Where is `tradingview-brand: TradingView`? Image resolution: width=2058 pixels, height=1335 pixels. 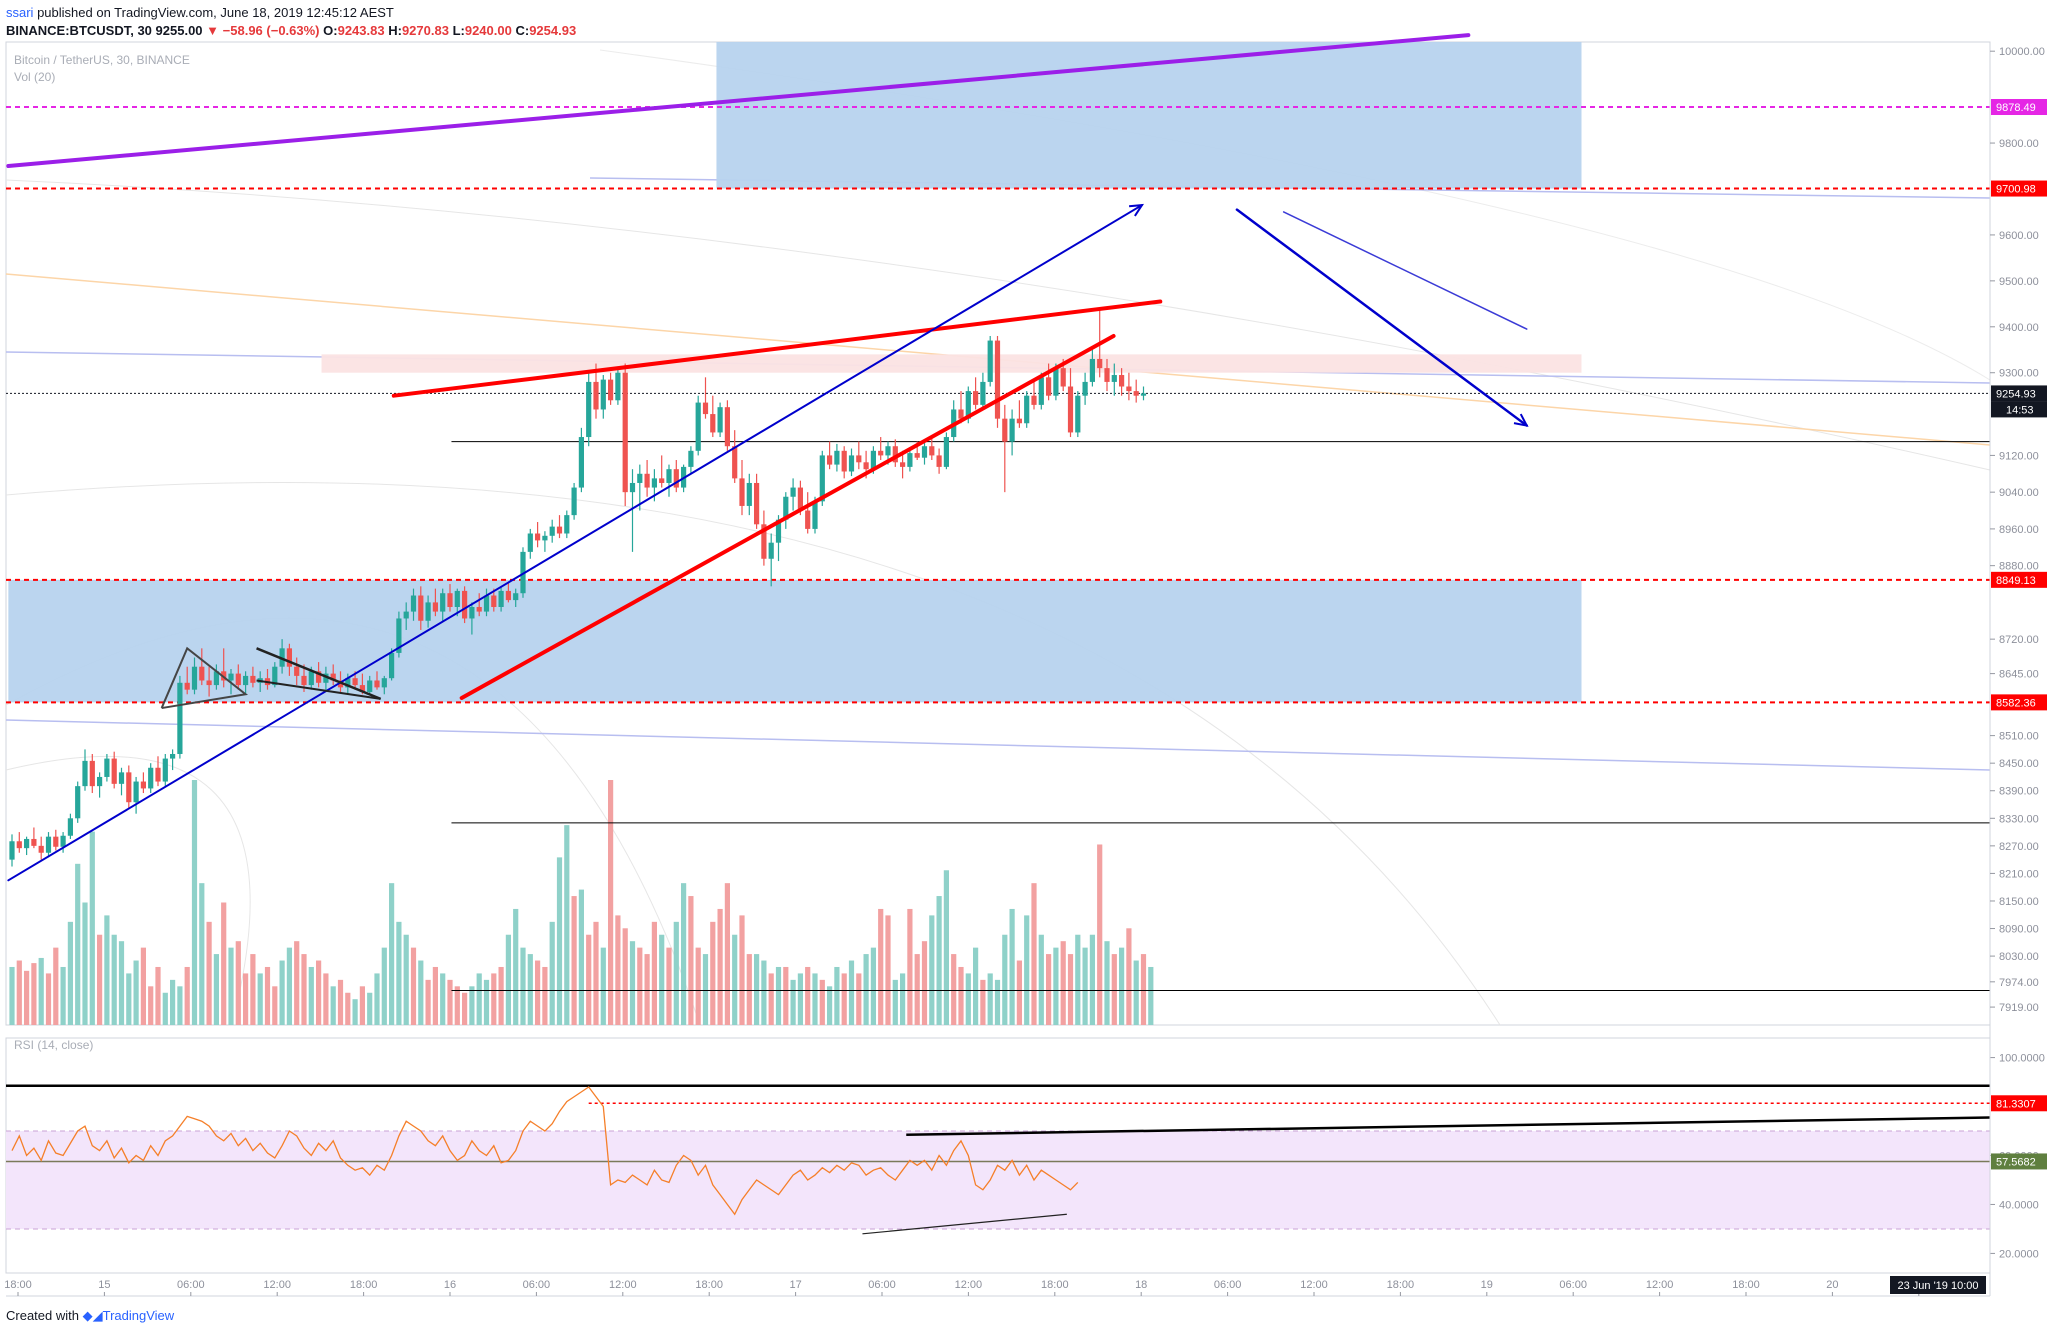 tradingview-brand: TradingView is located at coordinates (138, 1315).